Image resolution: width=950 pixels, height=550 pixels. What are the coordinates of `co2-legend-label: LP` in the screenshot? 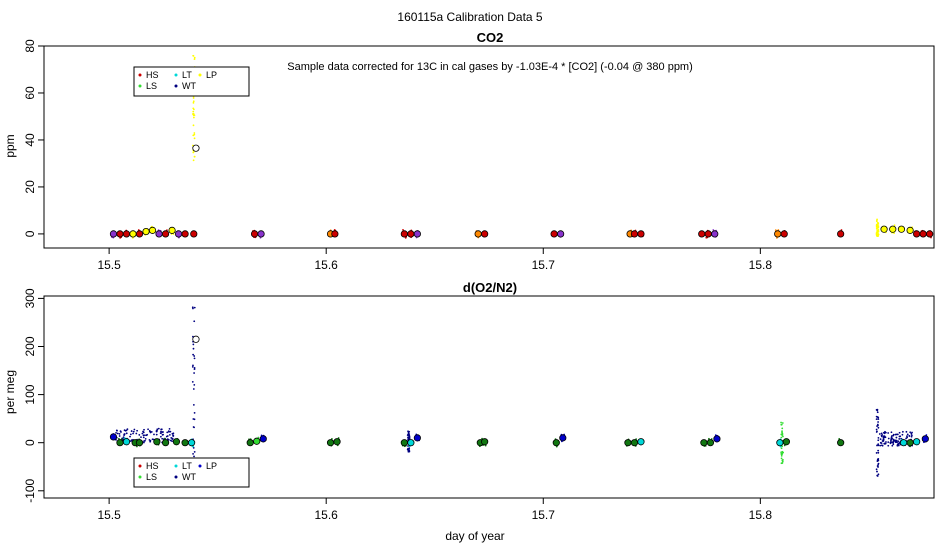 It's located at (211, 75).